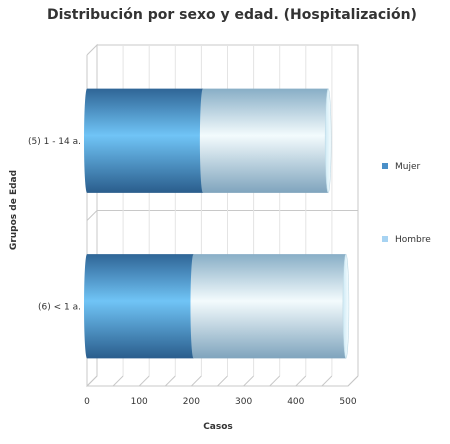 The width and height of the screenshot is (450, 444). Describe the element at coordinates (191, 402) in the screenshot. I see `x-tick-label: 200` at that location.